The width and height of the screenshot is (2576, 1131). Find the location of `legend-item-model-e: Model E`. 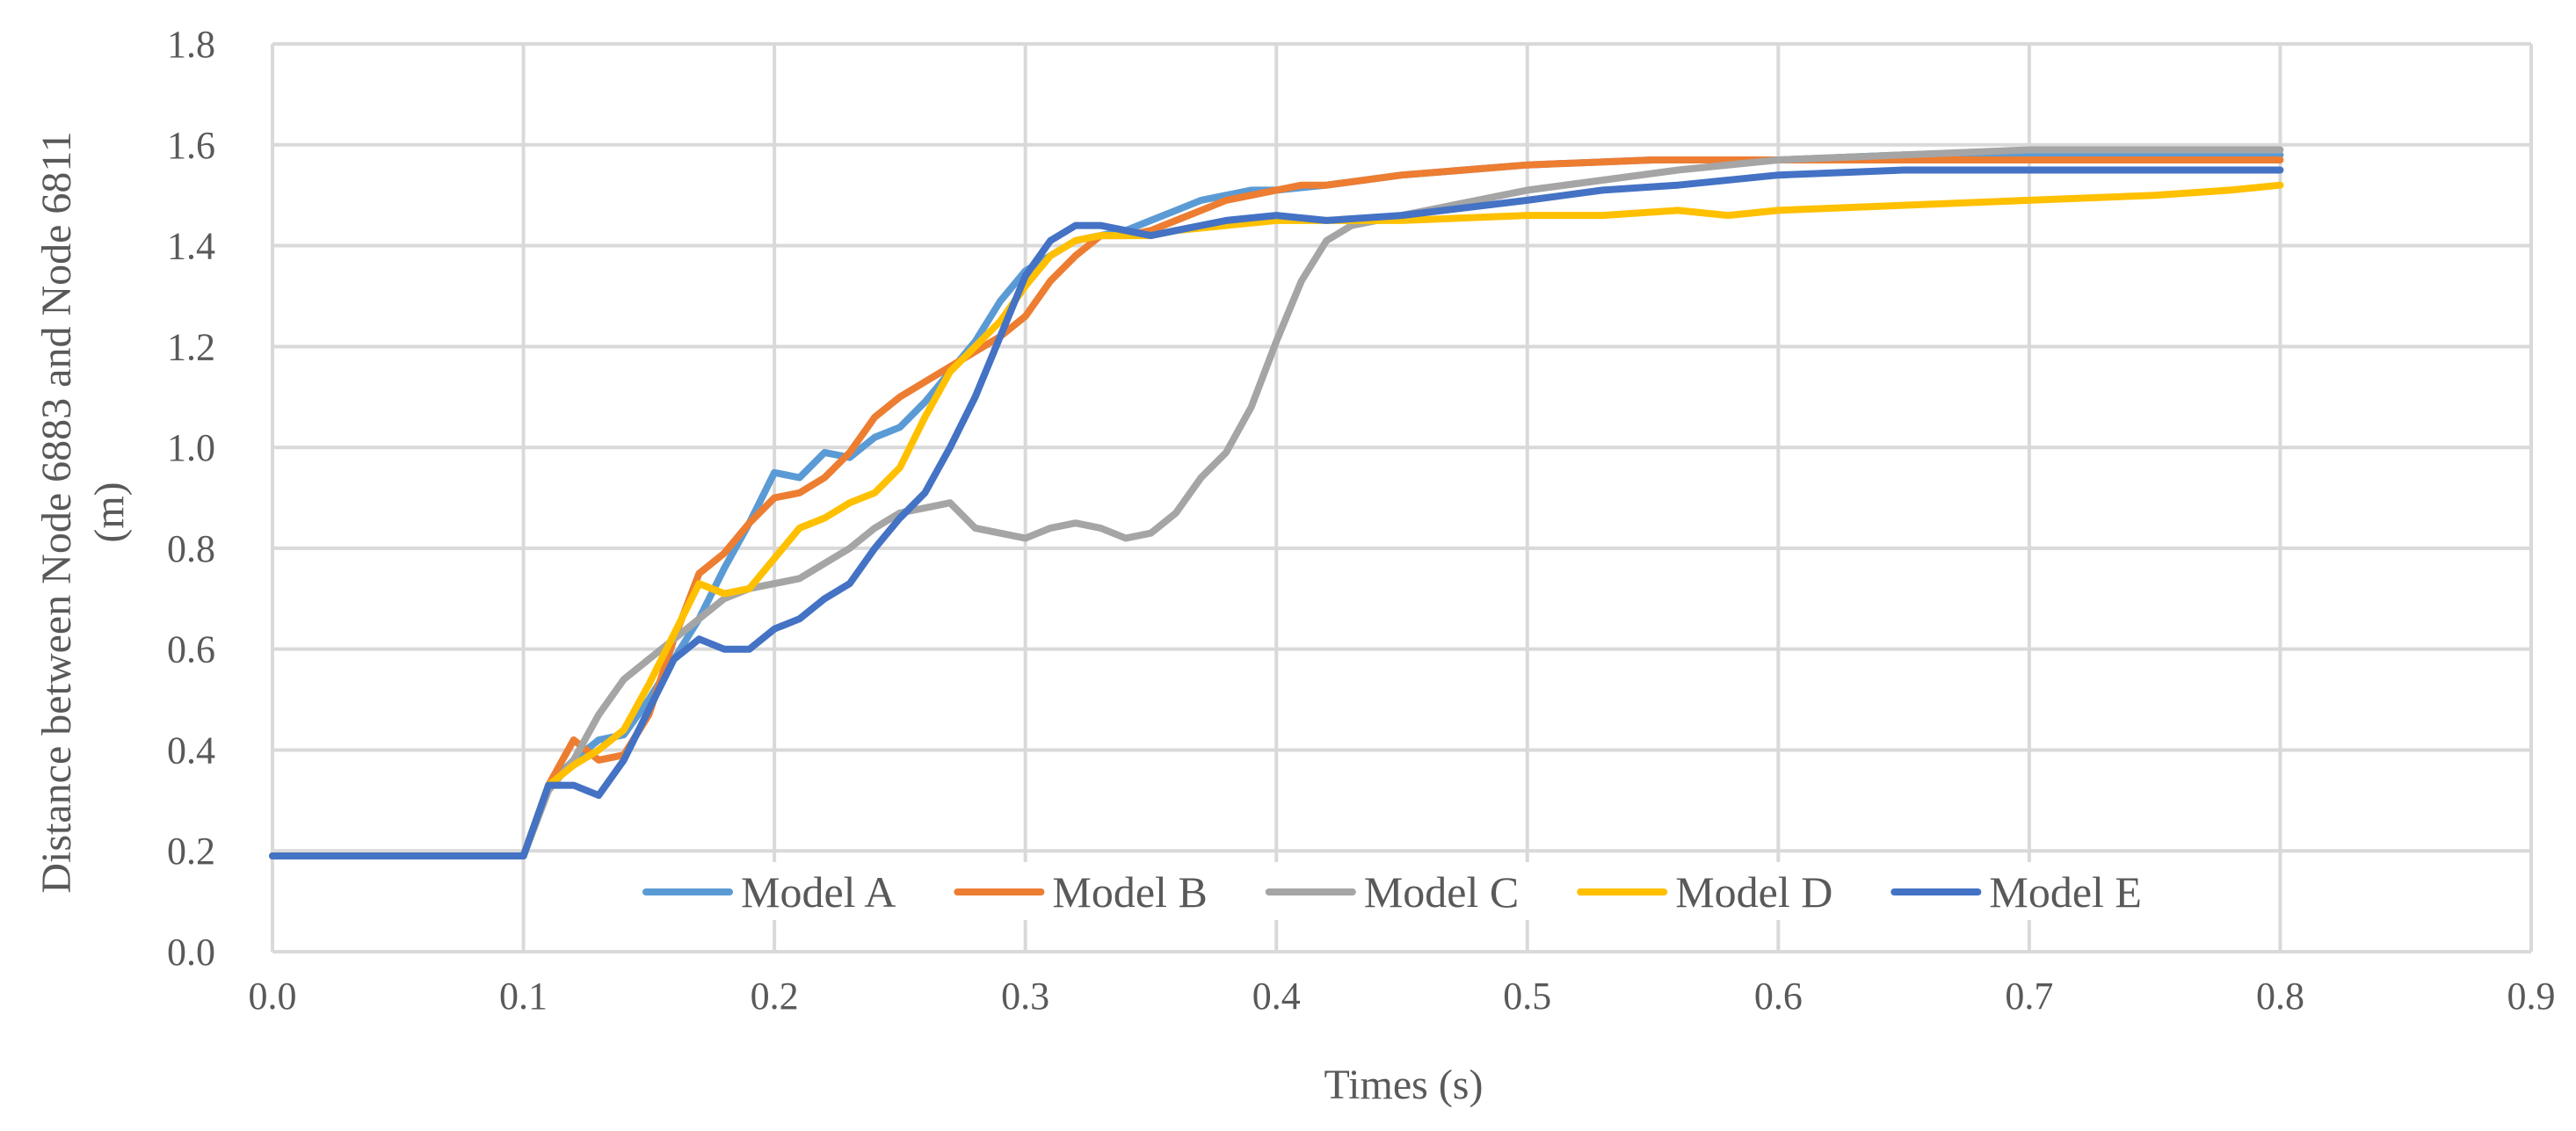

legend-item-model-e: Model E is located at coordinates (2016, 892).